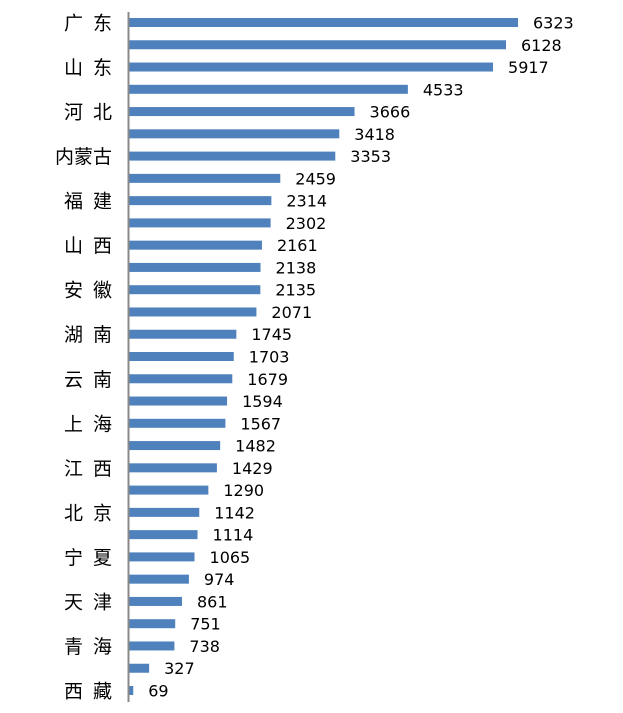 Image resolution: width=623 pixels, height=713 pixels. Describe the element at coordinates (374, 134) in the screenshot. I see `data-label: 3418` at that location.